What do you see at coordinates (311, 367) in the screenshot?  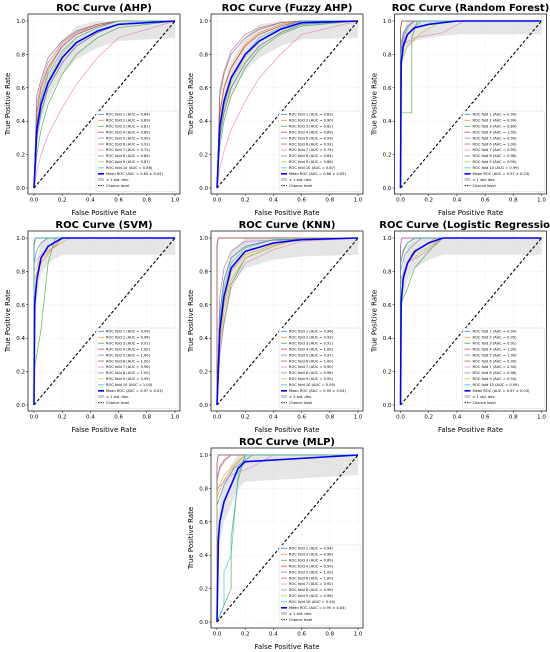 I see `legend-label-fold-7: ROC fold 7 (AUC = 0.90)` at bounding box center [311, 367].